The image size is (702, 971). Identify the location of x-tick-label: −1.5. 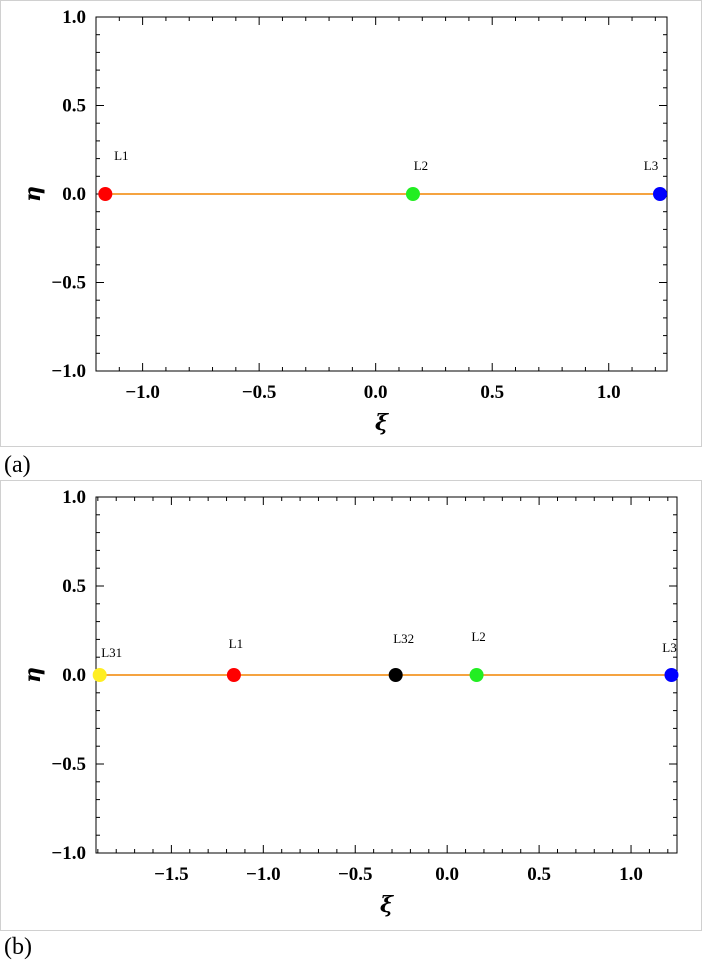
(171, 874).